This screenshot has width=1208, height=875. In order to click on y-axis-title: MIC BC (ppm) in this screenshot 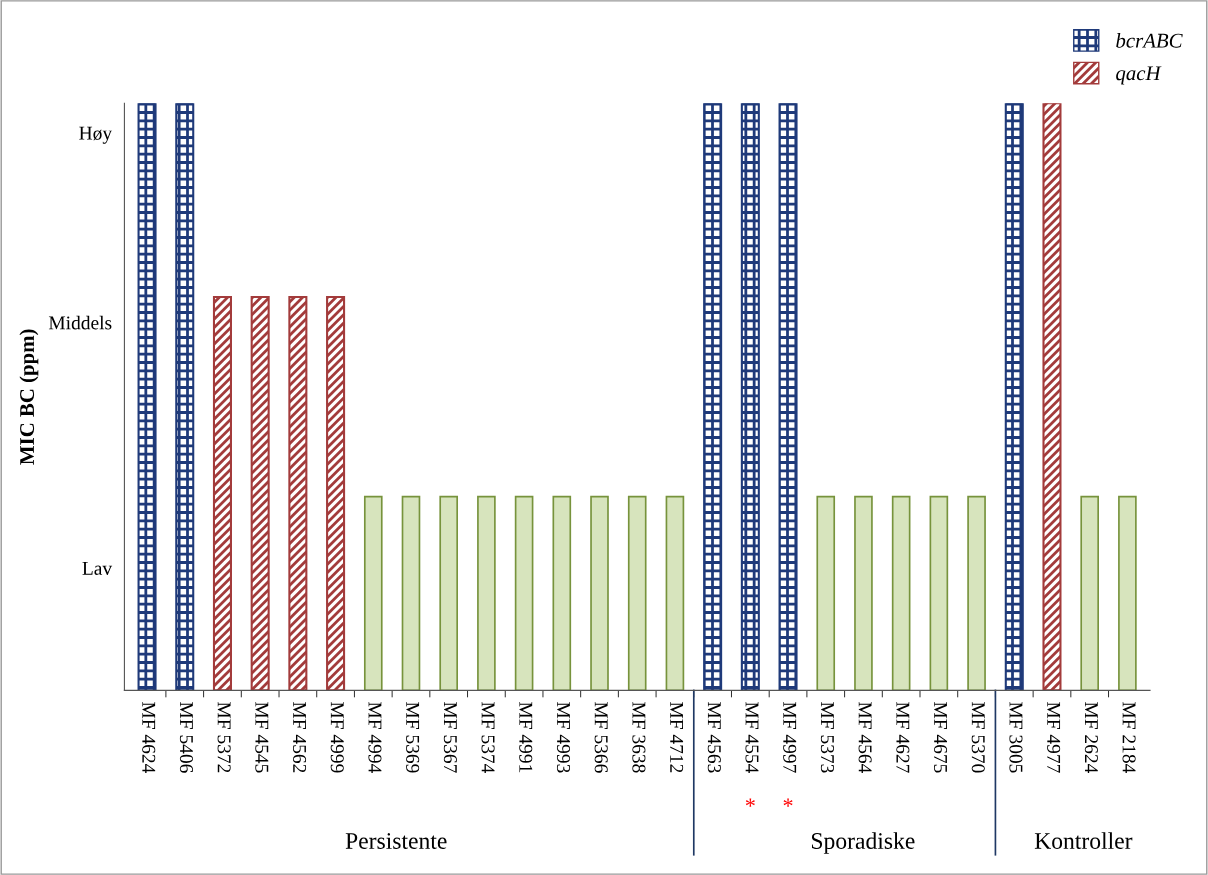, I will do `click(29, 397)`.